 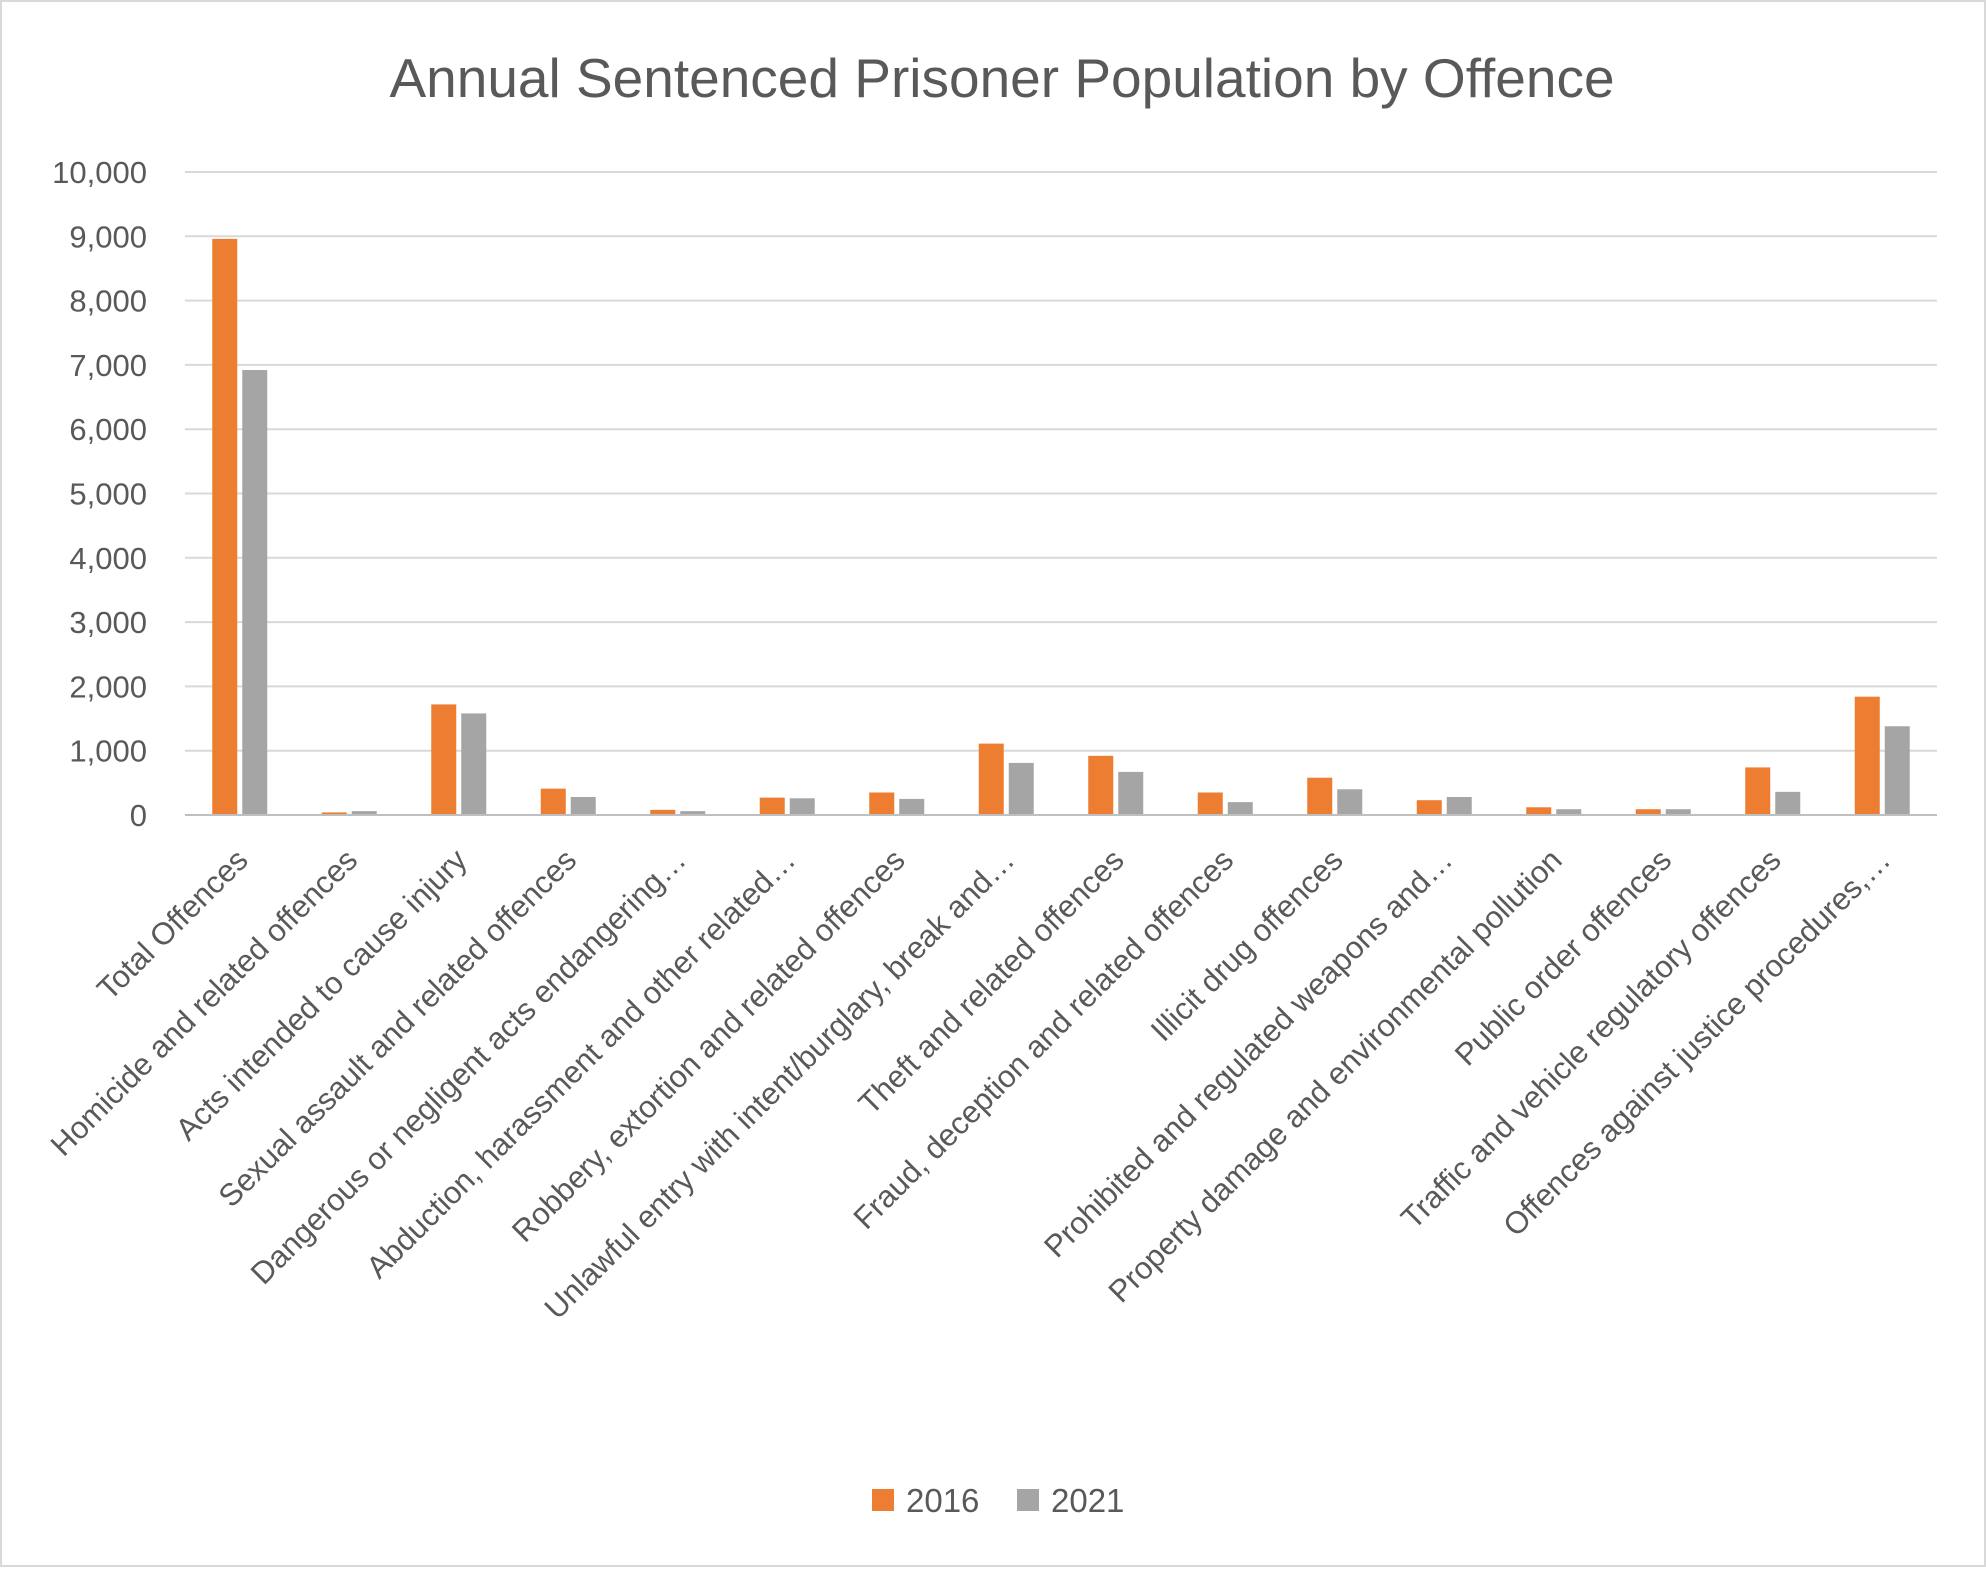 What do you see at coordinates (108, 236) in the screenshot?
I see `y-tick-label: 9,000` at bounding box center [108, 236].